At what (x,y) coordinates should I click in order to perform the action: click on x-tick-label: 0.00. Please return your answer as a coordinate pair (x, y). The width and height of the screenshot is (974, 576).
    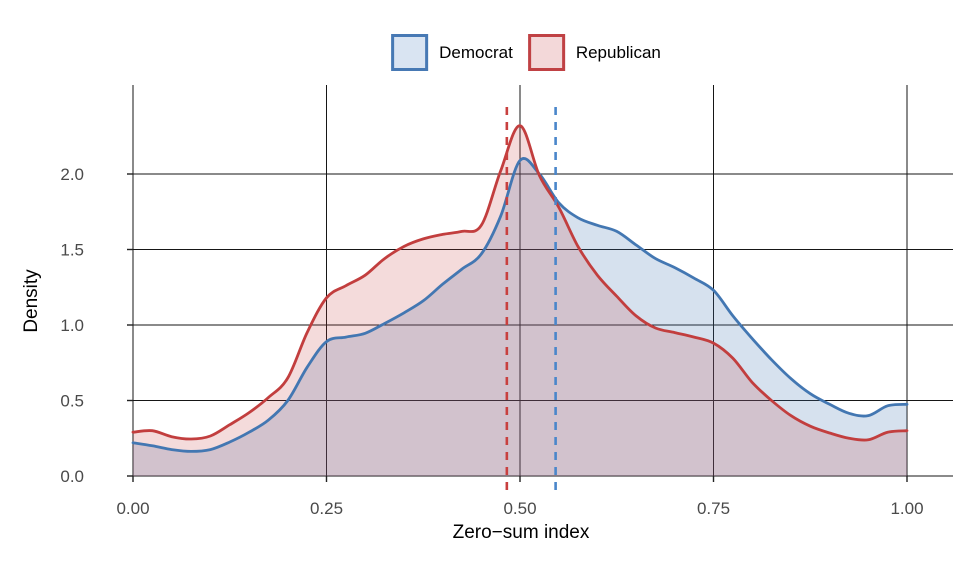
    Looking at the image, I should click on (132, 508).